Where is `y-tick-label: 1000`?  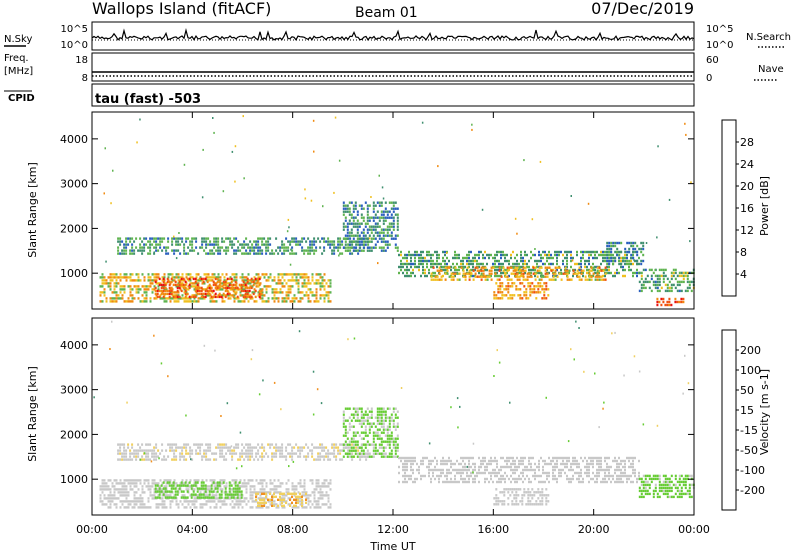 y-tick-label: 1000 is located at coordinates (74, 273).